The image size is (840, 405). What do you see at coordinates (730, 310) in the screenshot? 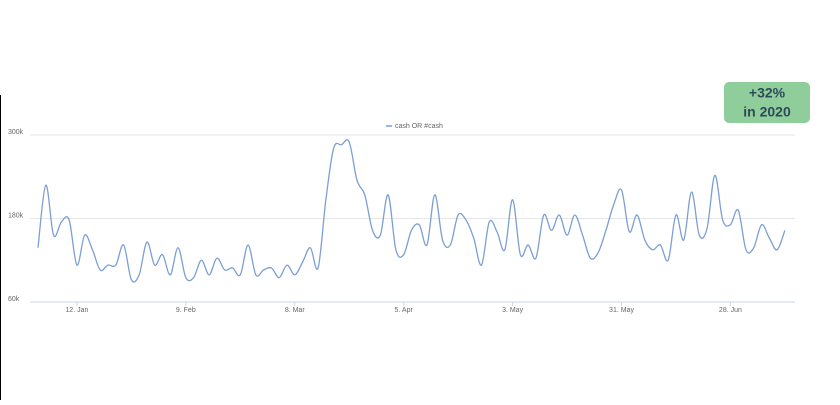
I see `x-tick-label: 28. Jun` at bounding box center [730, 310].